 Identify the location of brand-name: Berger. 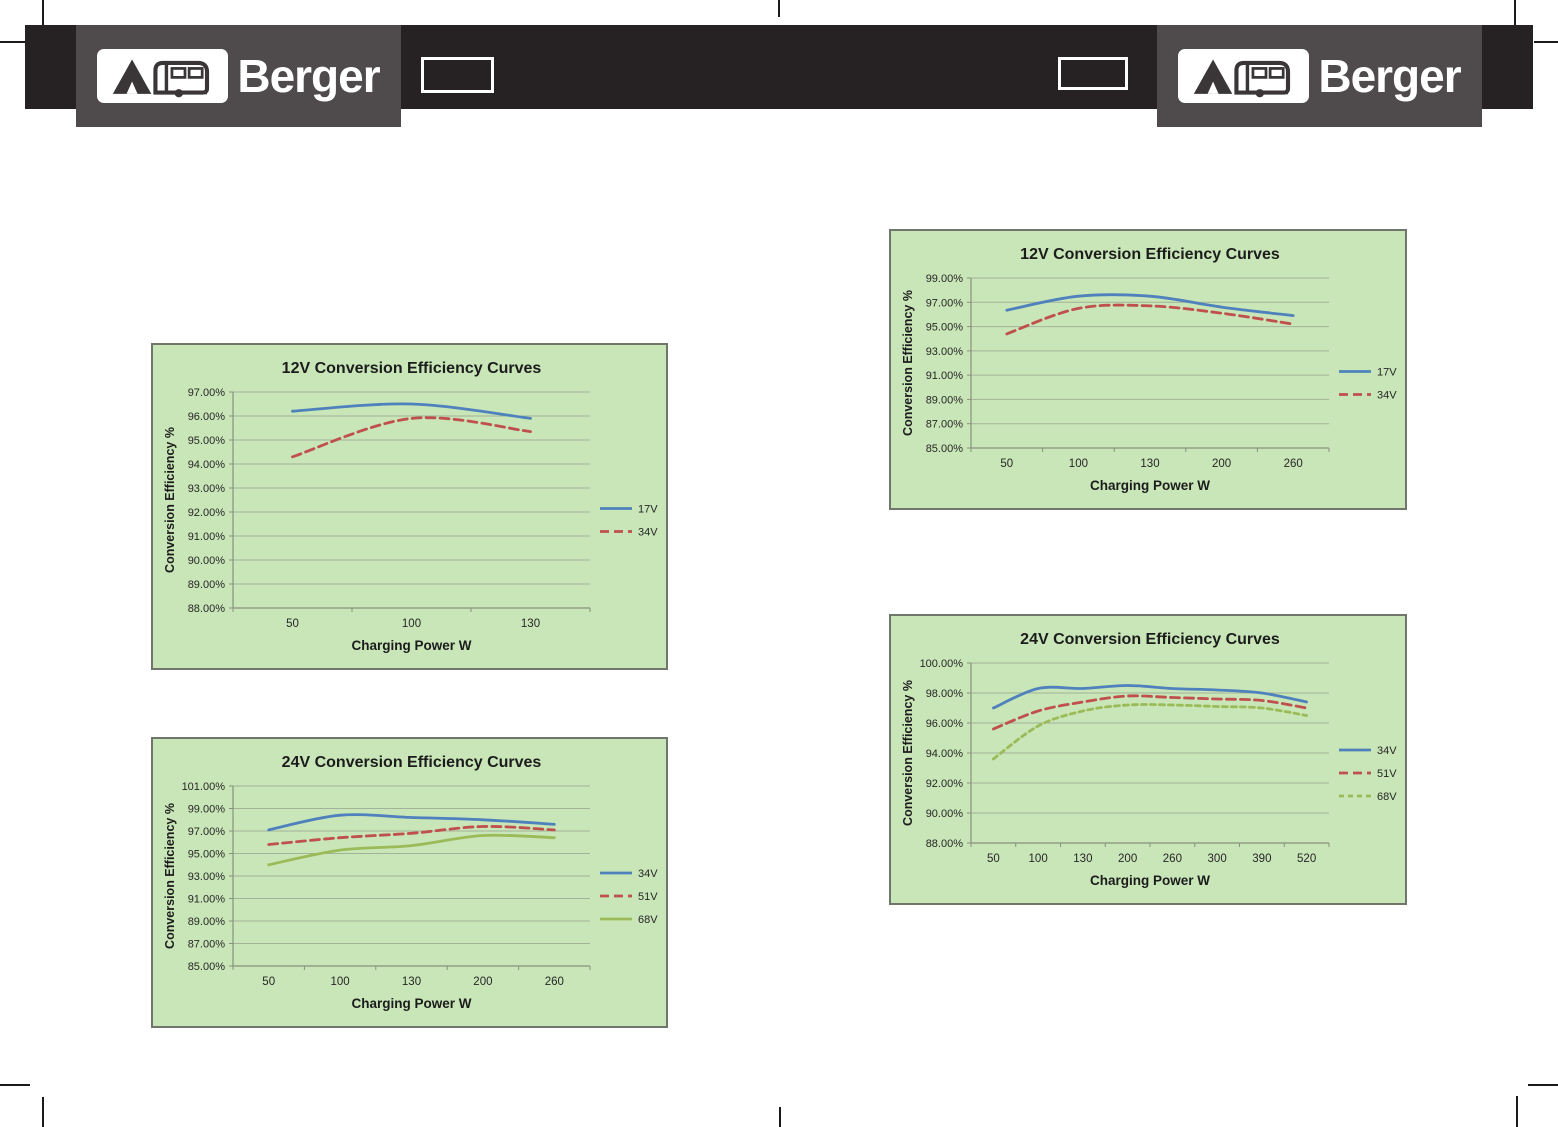
(1389, 76).